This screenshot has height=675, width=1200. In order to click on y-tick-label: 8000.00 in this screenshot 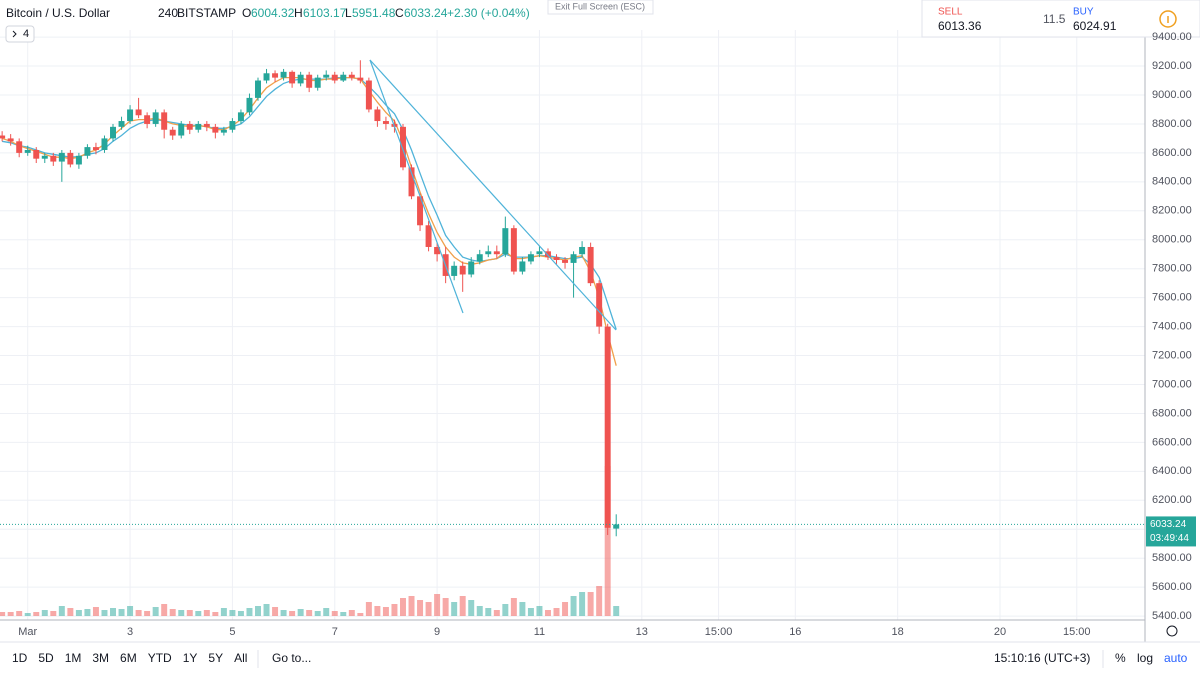, I will do `click(1172, 240)`.